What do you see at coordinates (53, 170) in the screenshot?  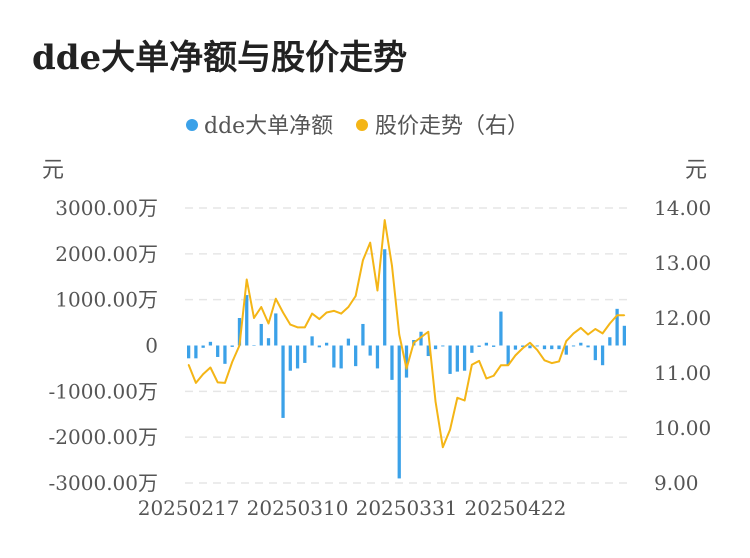 I see `left-axis-unit: 元` at bounding box center [53, 170].